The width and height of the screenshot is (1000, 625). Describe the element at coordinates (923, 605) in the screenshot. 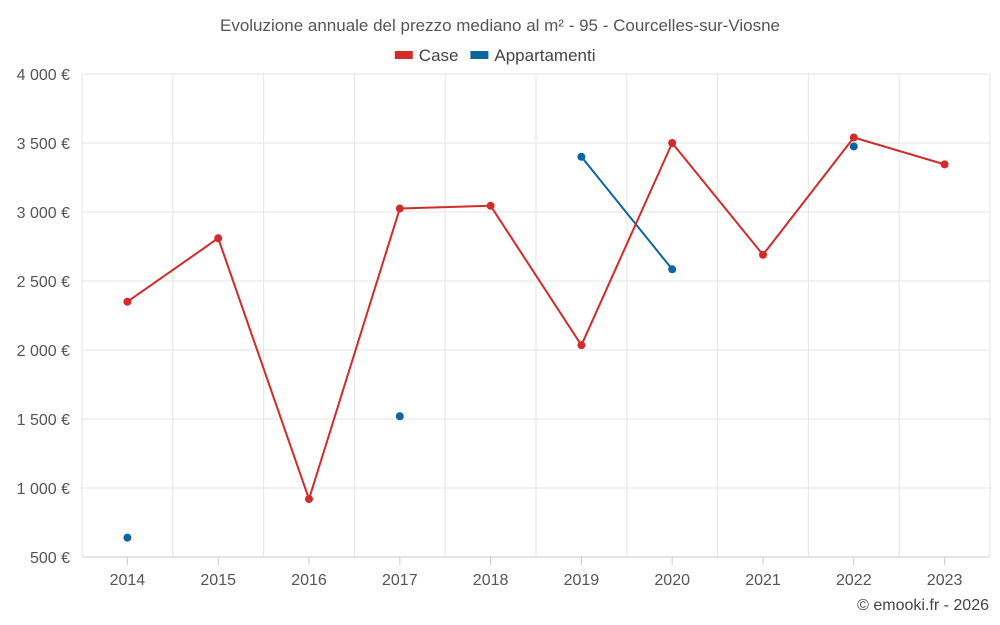

I see `chart-credit: © emooki.fr - 2026` at that location.